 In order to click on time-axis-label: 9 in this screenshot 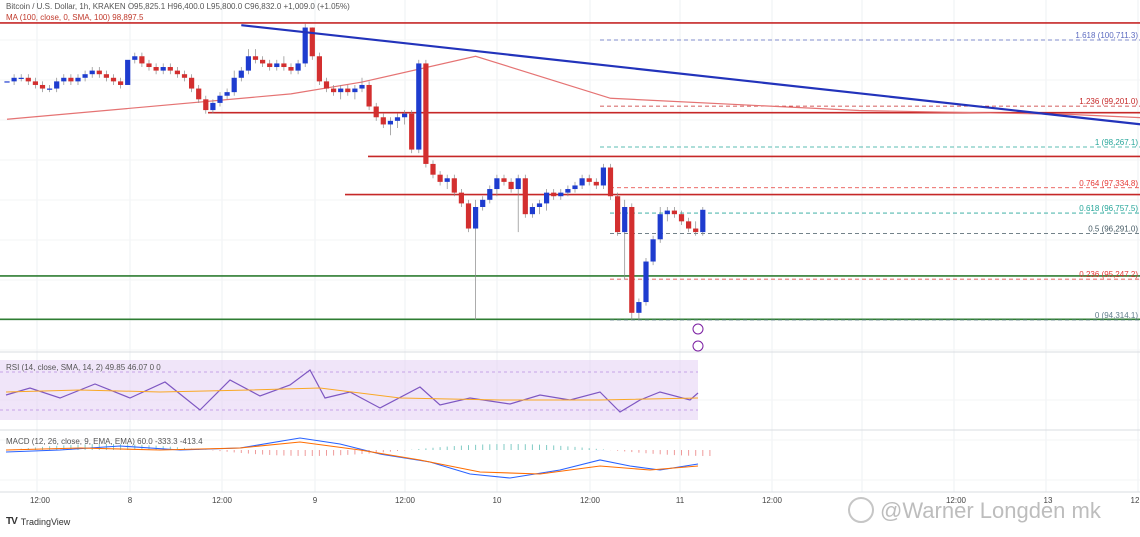, I will do `click(315, 500)`.